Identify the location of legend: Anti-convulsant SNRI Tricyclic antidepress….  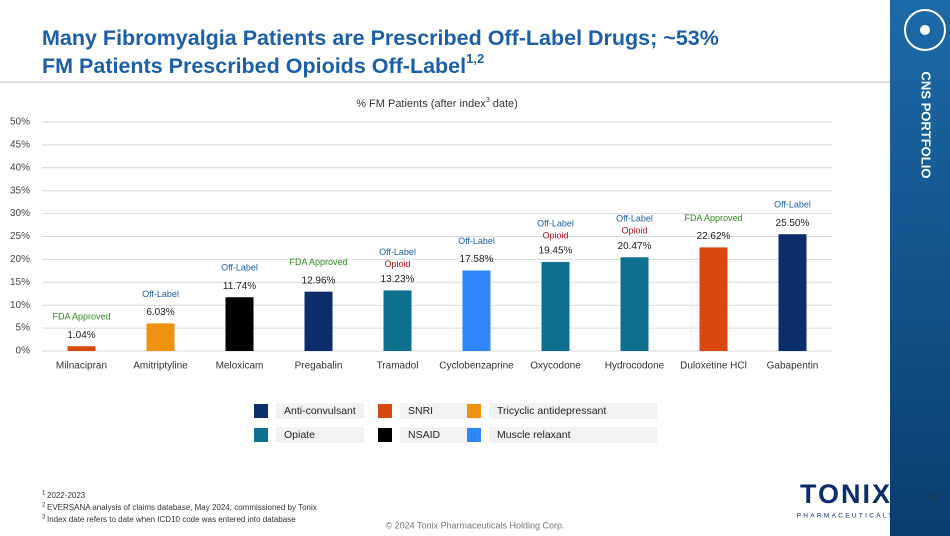
(455, 423).